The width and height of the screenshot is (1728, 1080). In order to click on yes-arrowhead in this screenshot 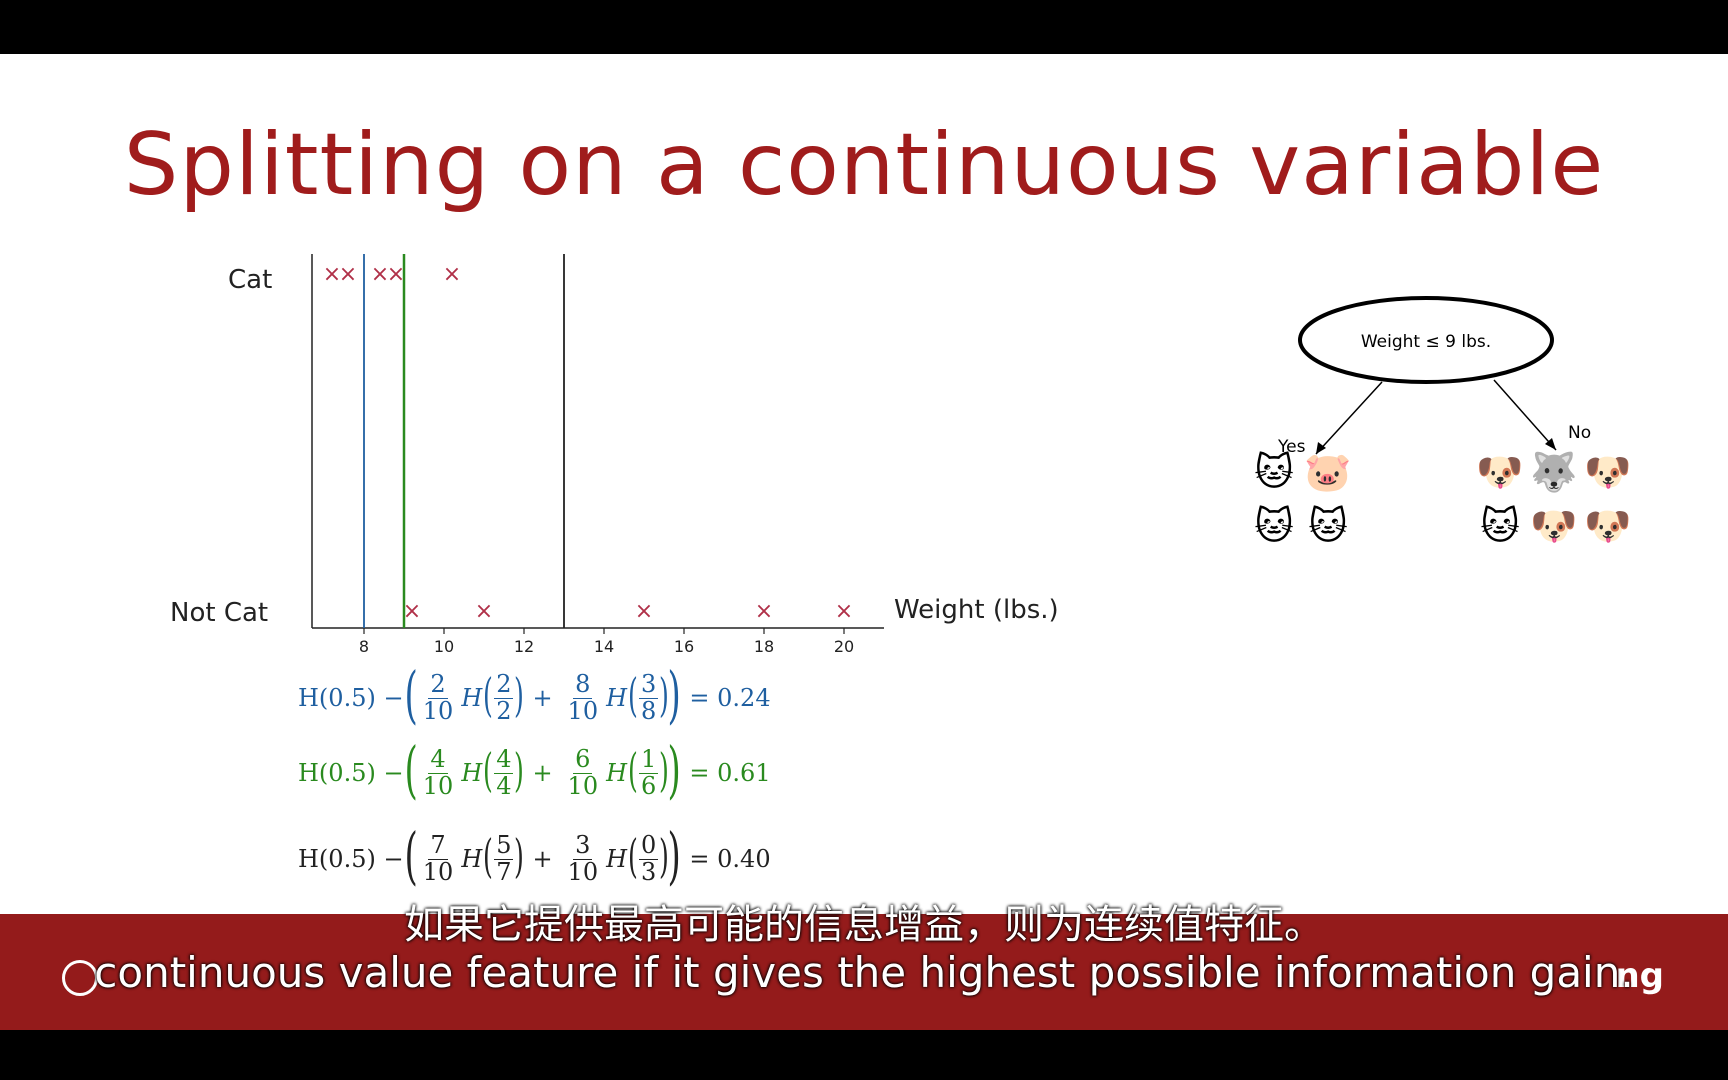, I will do `click(1321, 448)`.